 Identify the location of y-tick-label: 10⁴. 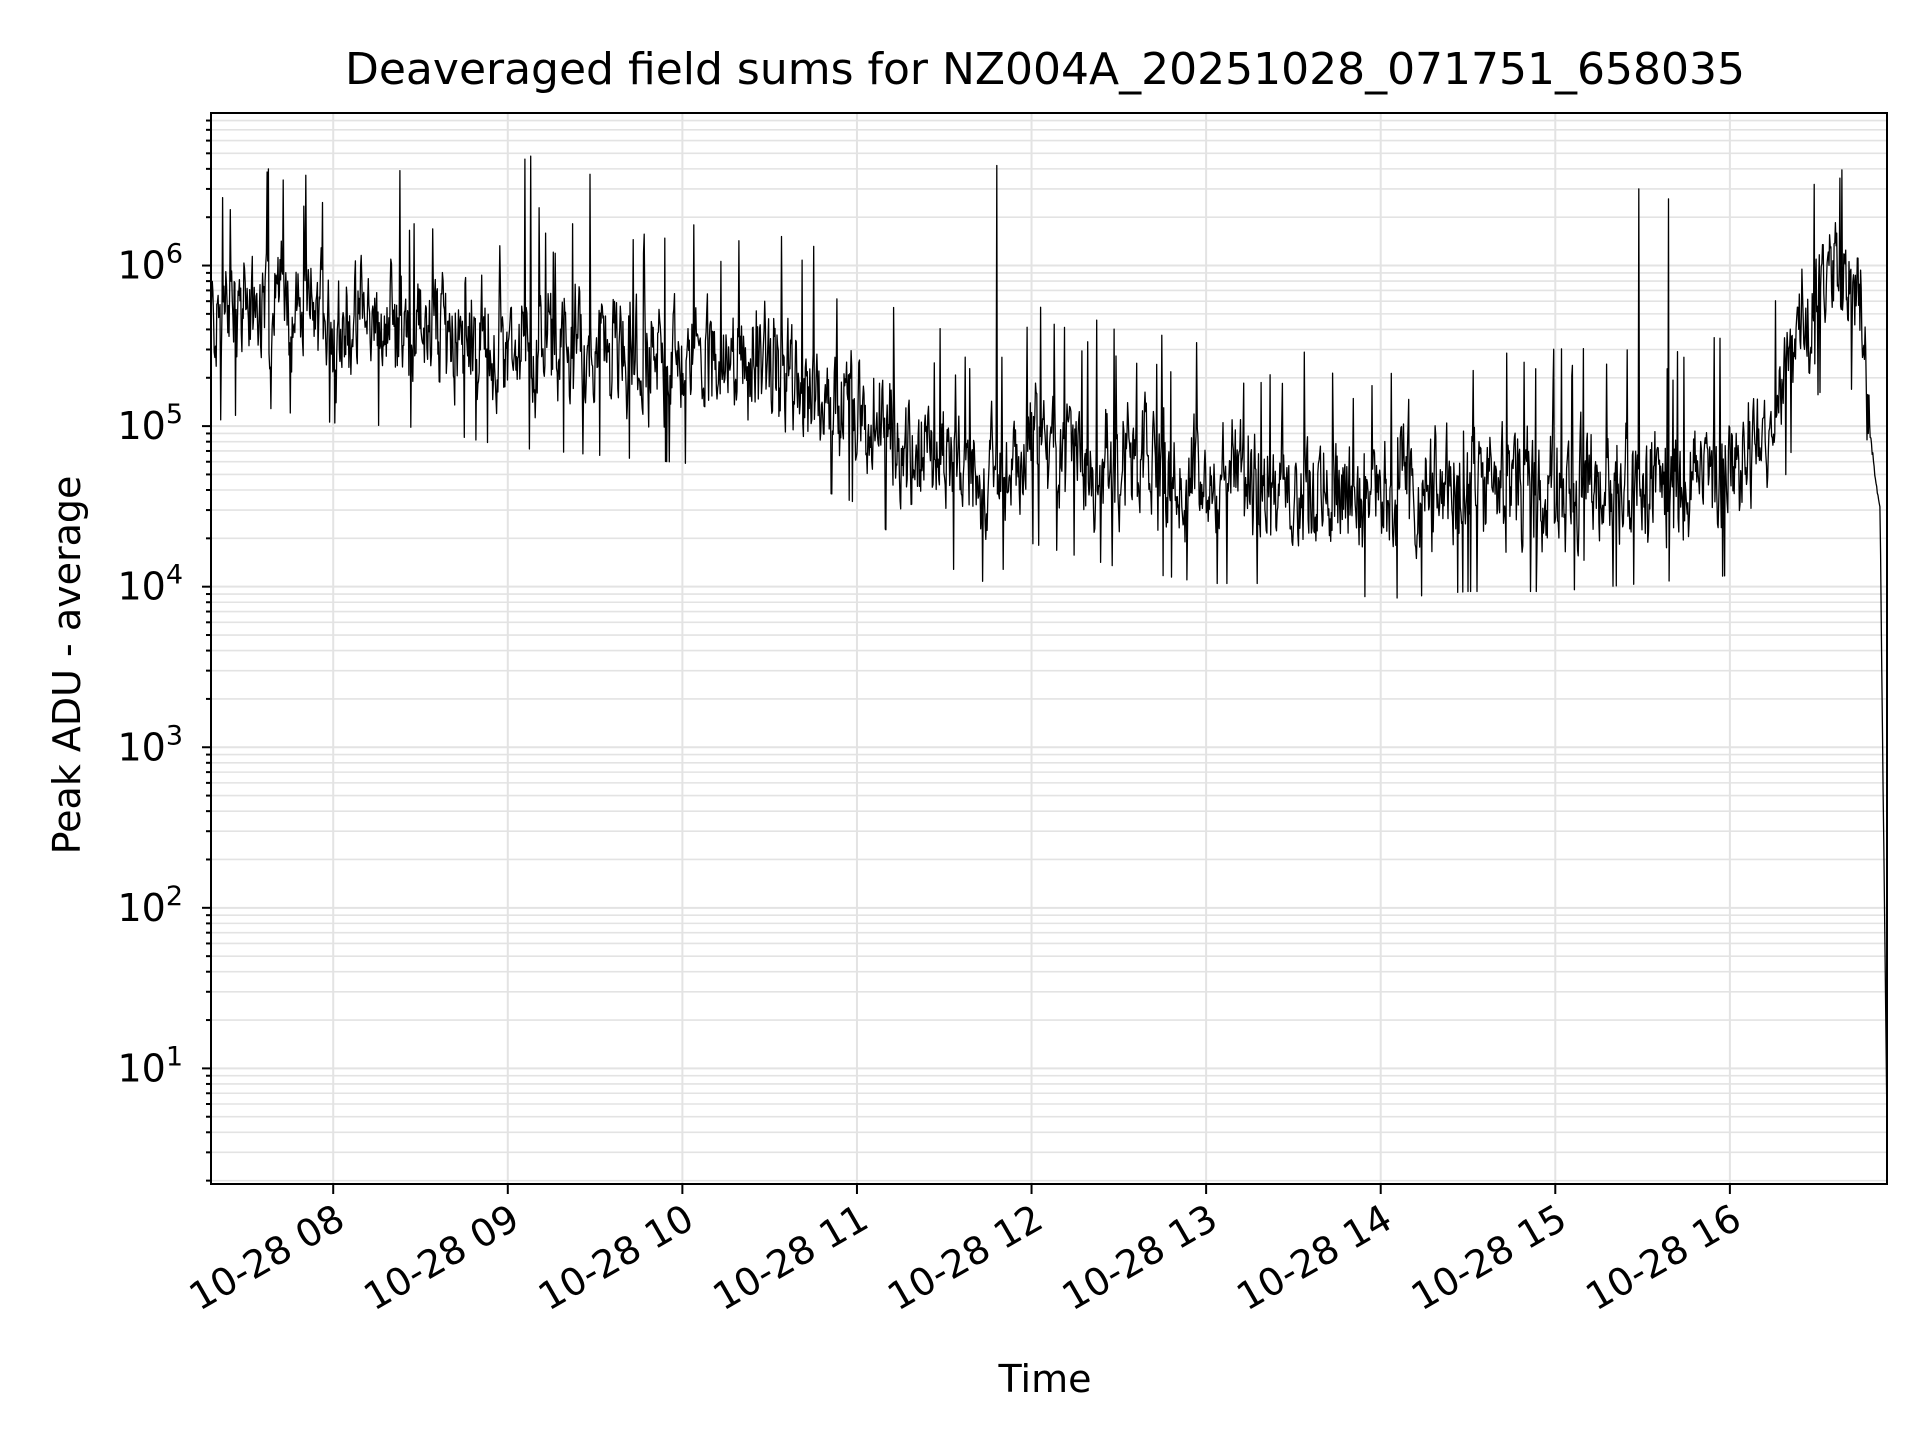
(150, 584).